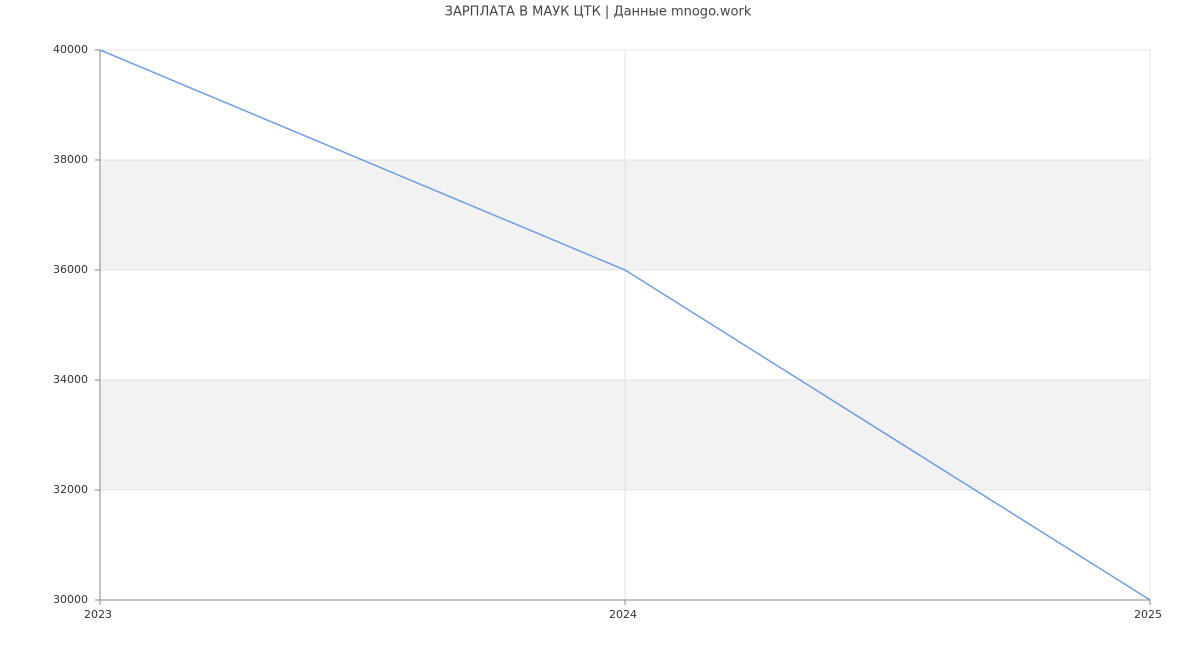 The height and width of the screenshot is (650, 1200). What do you see at coordinates (70, 379) in the screenshot?
I see `y-tick-label: 34000` at bounding box center [70, 379].